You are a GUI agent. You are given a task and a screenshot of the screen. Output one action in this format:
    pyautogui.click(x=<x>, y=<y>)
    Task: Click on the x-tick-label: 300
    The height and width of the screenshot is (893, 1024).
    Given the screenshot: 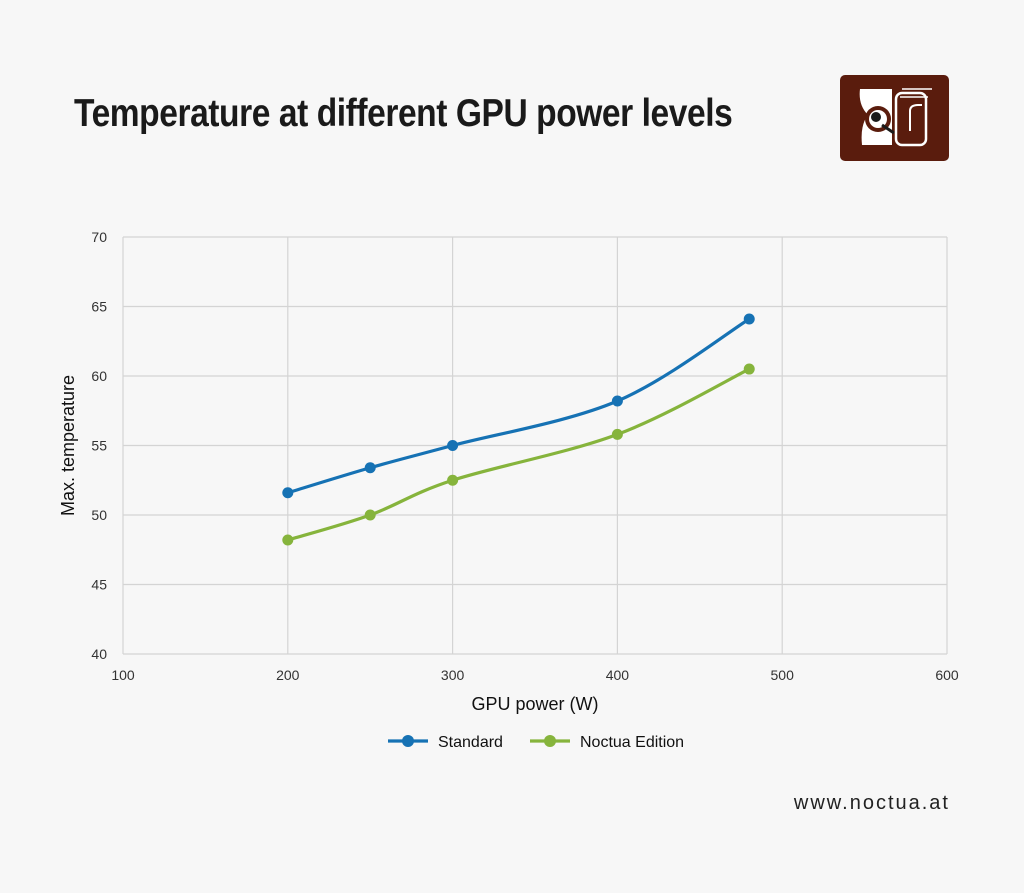 What is the action you would take?
    pyautogui.click(x=453, y=675)
    